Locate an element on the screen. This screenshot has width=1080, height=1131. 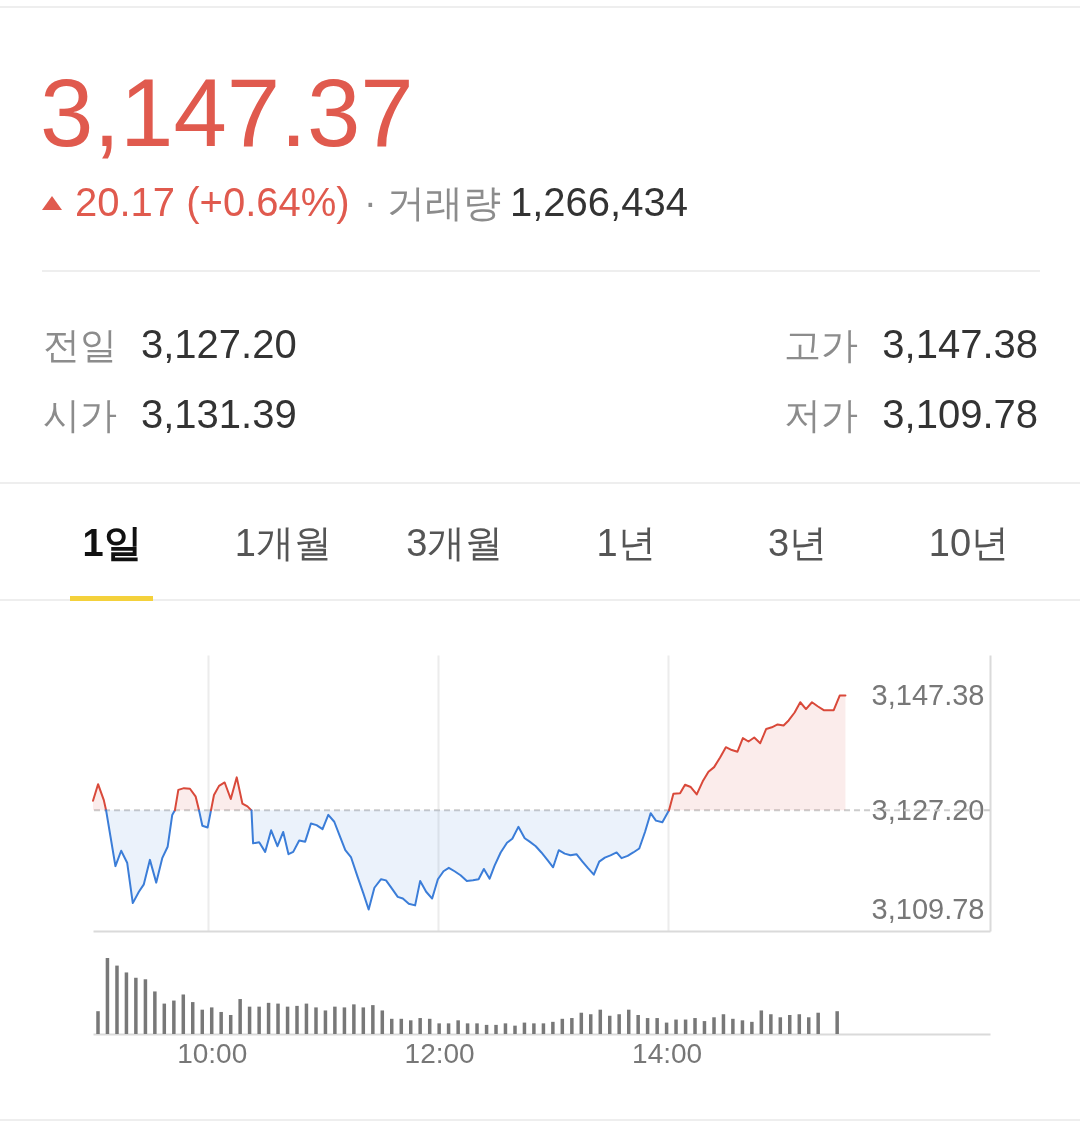
text: 고가 is located at coordinates (821, 345).